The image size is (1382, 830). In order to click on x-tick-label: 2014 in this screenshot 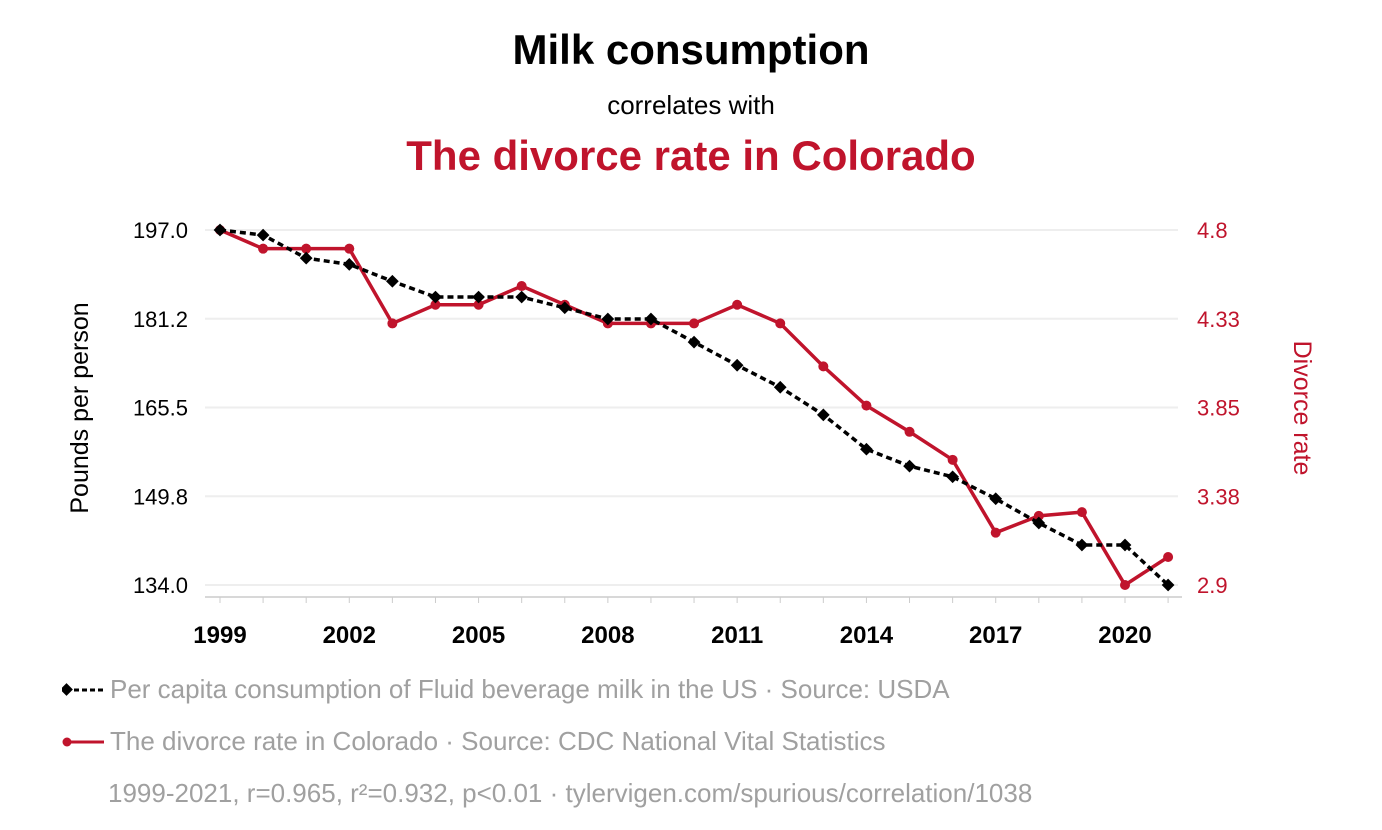, I will do `click(867, 635)`.